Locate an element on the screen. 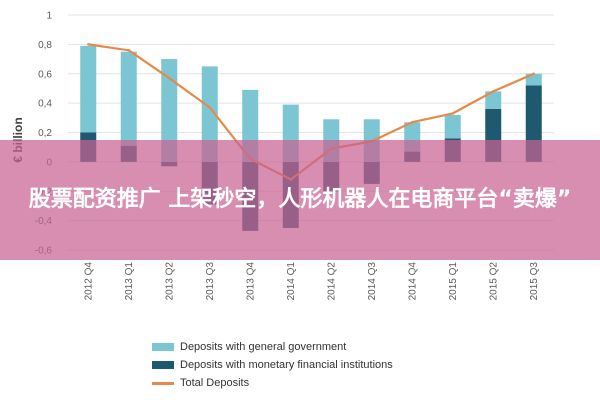  y-tick-label: 0,8 is located at coordinates (45, 45).